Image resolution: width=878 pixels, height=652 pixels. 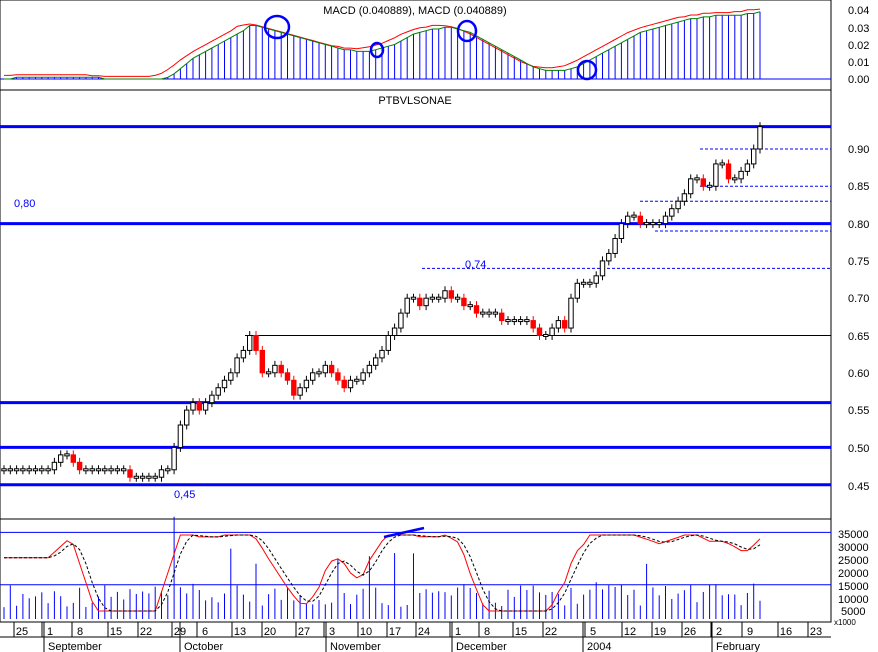 I want to click on x-axis-day-label: 5, so click(x=593, y=632).